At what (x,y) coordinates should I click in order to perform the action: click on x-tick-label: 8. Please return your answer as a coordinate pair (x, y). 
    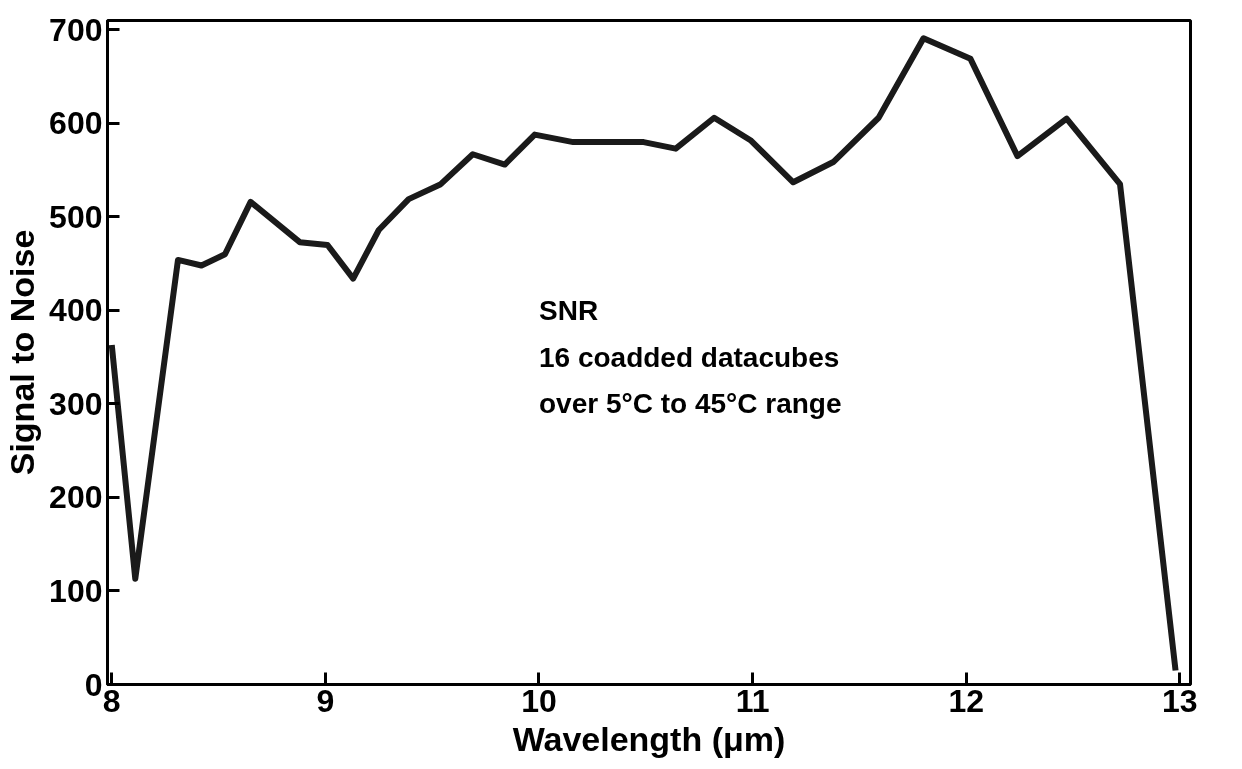
    Looking at the image, I should click on (111, 700).